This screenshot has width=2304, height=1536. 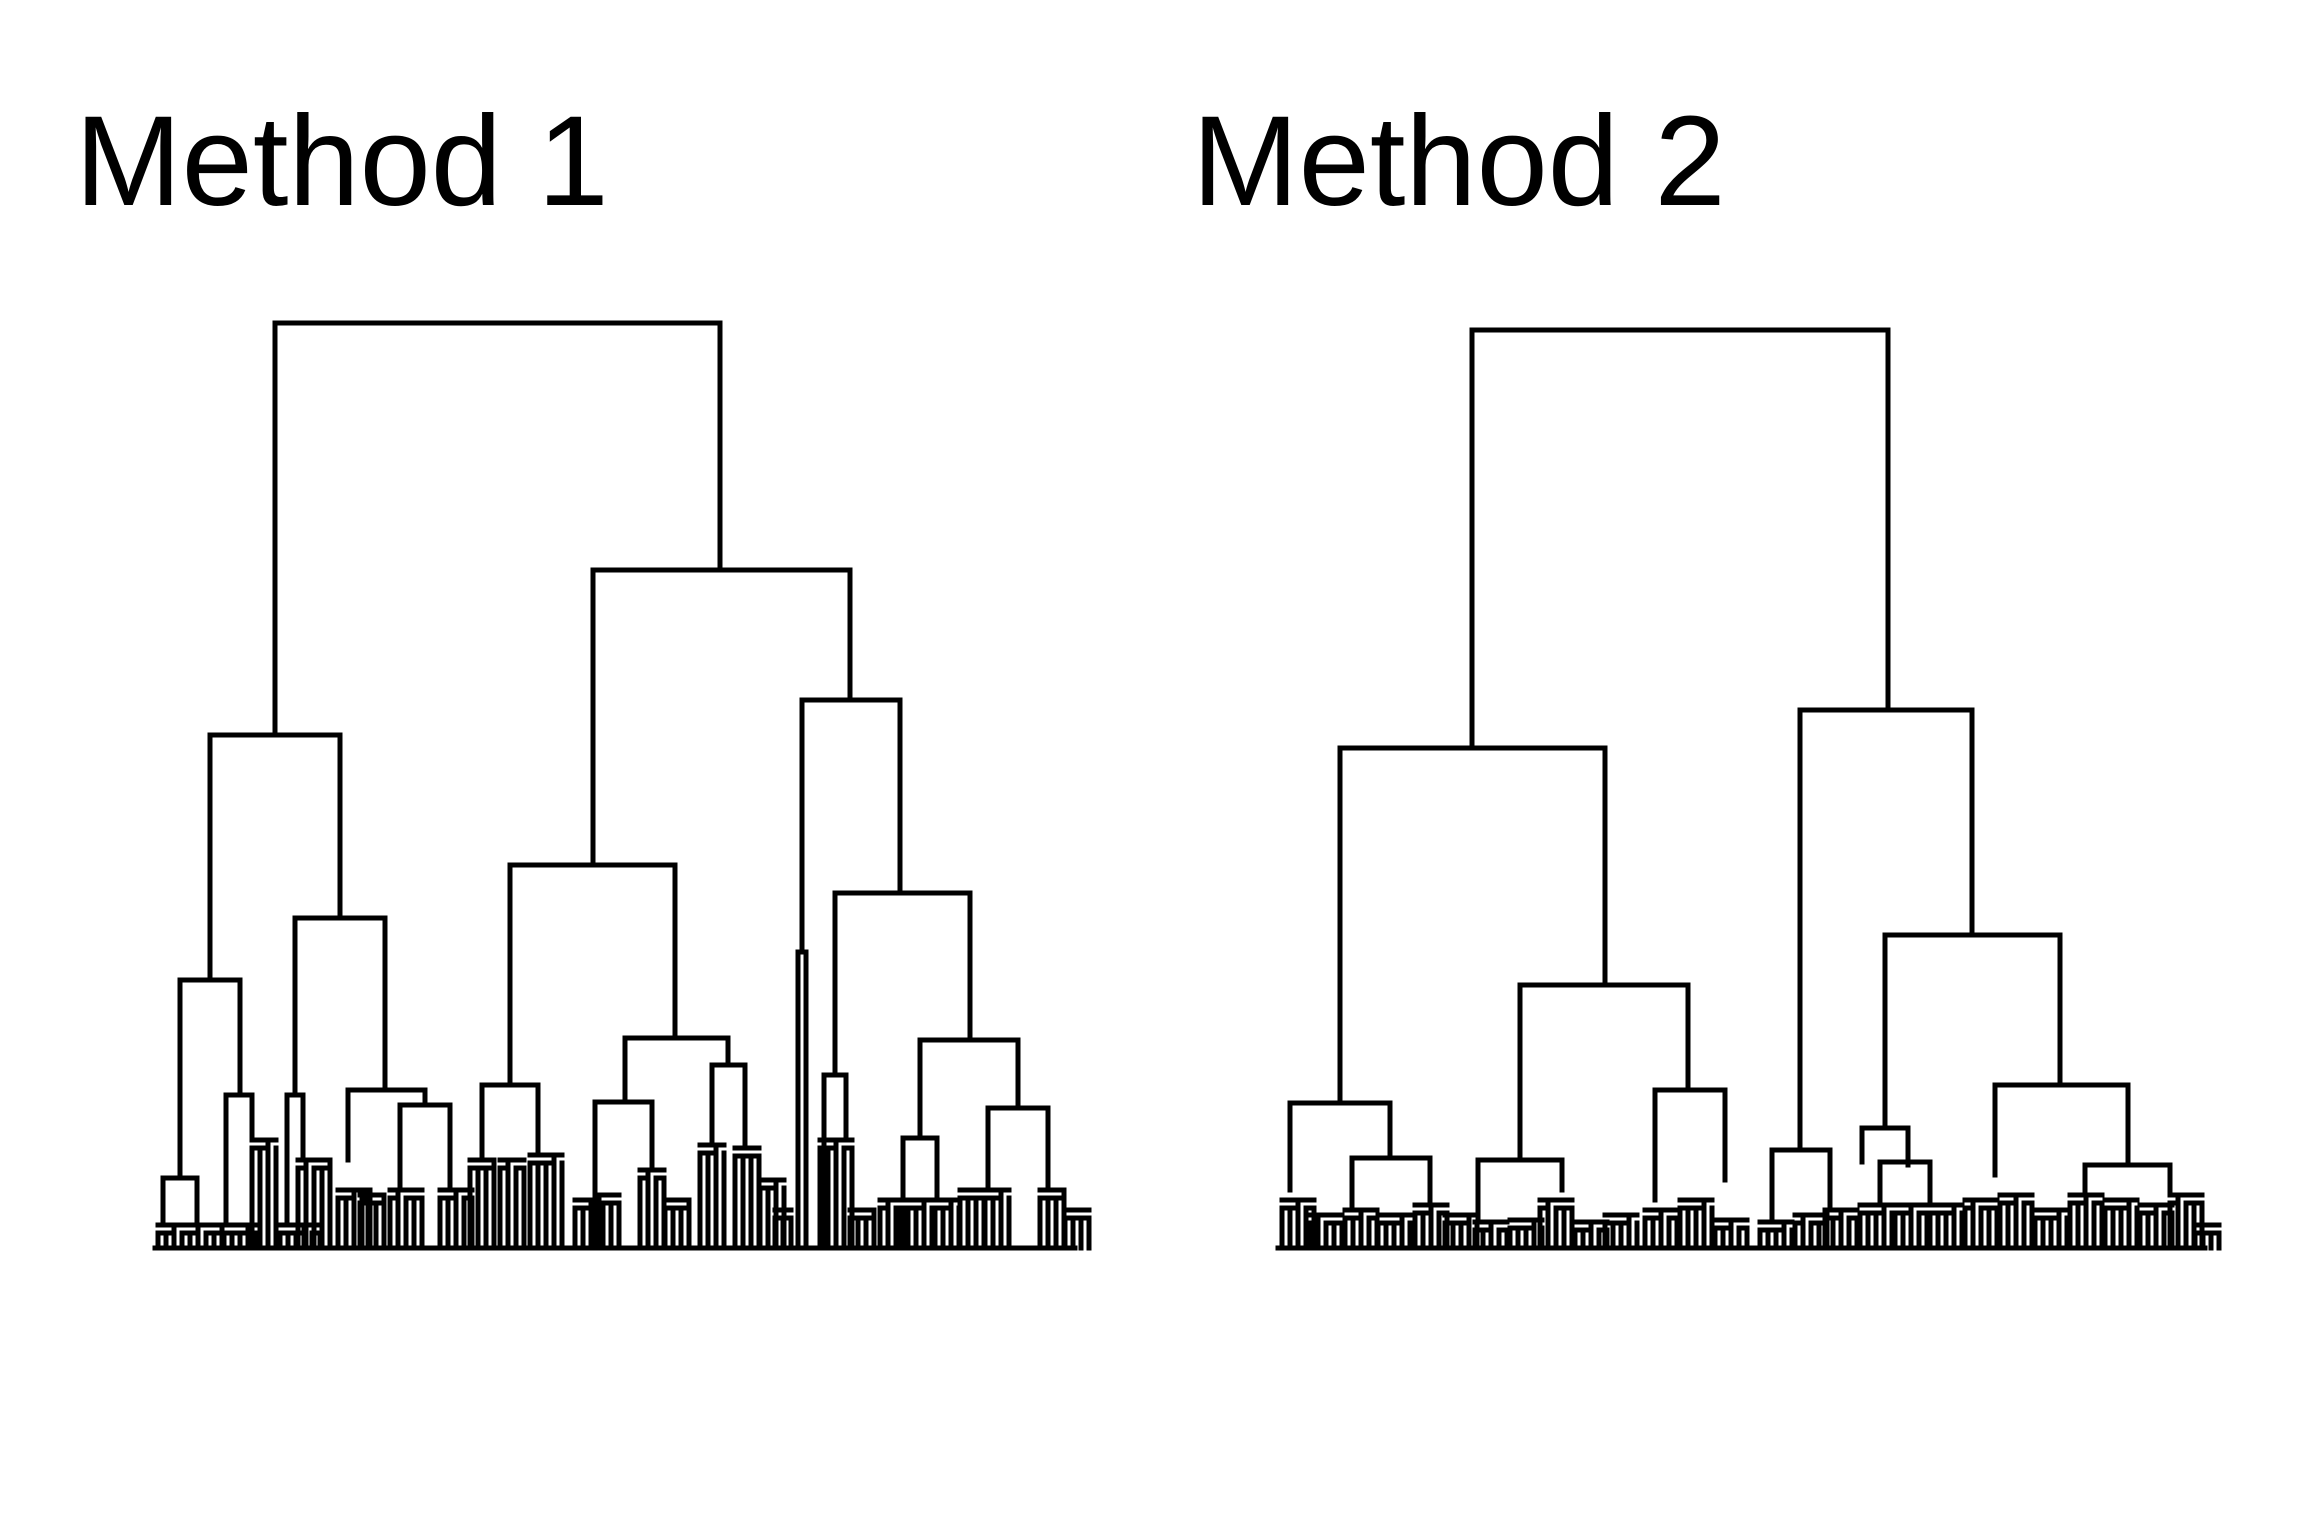 What do you see at coordinates (1459, 161) in the screenshot?
I see `panel-title-method-2: Method 2` at bounding box center [1459, 161].